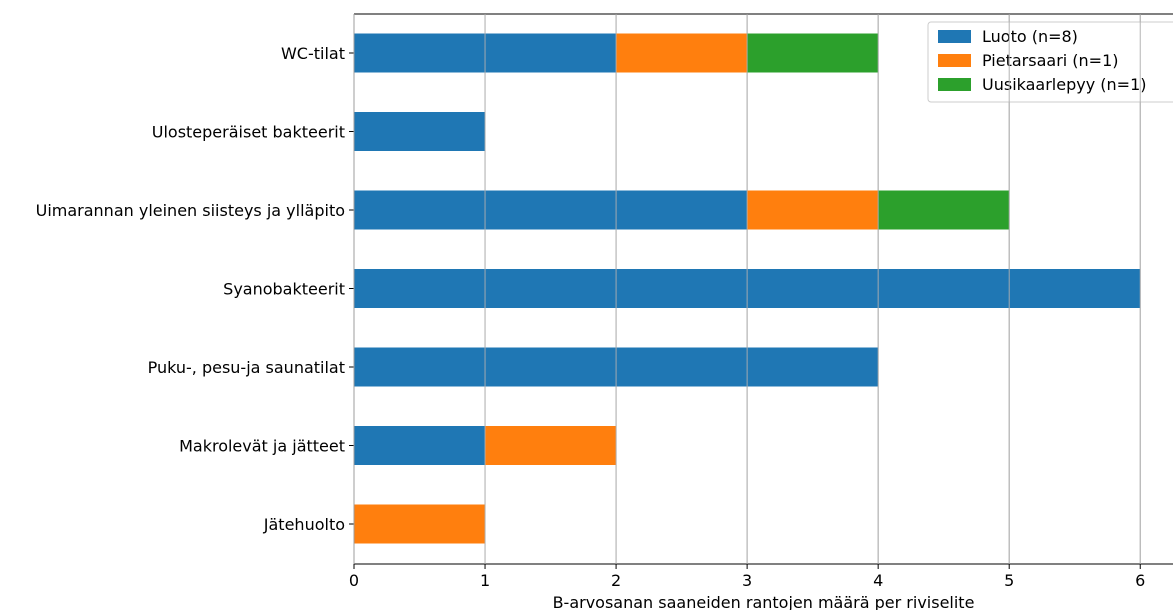  I want to click on y-tick-label: Makrolevät ja jätteet, so click(262, 446).